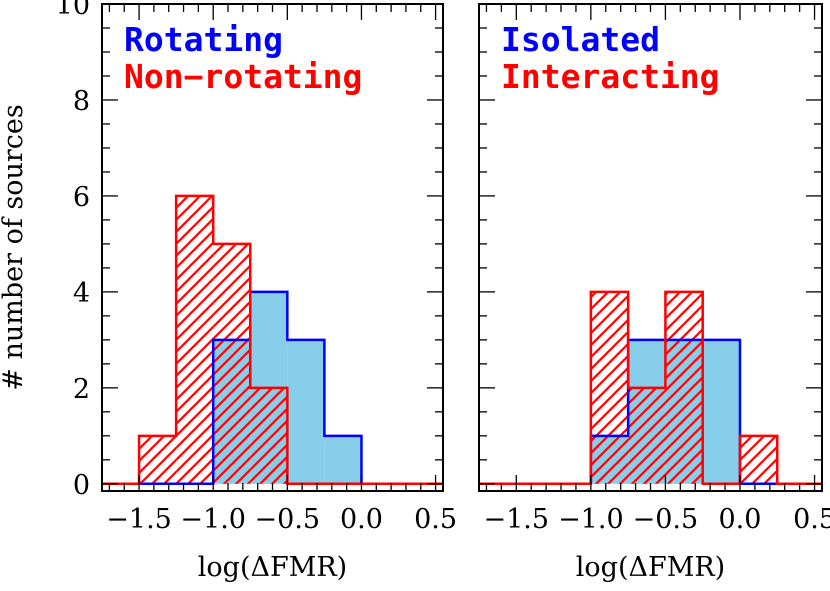 This screenshot has height=591, width=830. I want to click on y-tick-label: 10, so click(73, 10).